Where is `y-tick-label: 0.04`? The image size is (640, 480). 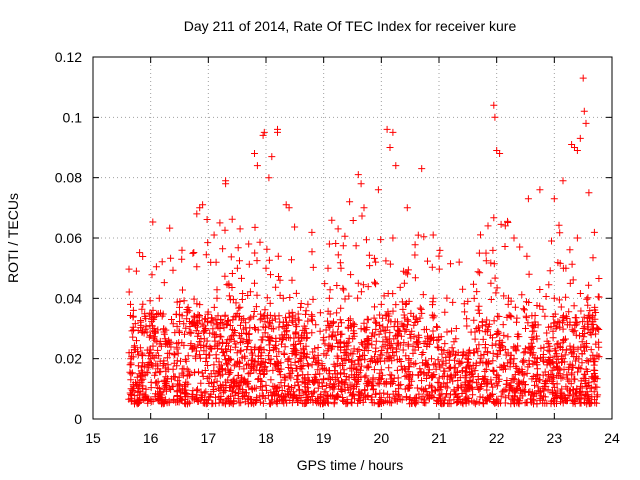
y-tick-label: 0.04 is located at coordinates (68, 298).